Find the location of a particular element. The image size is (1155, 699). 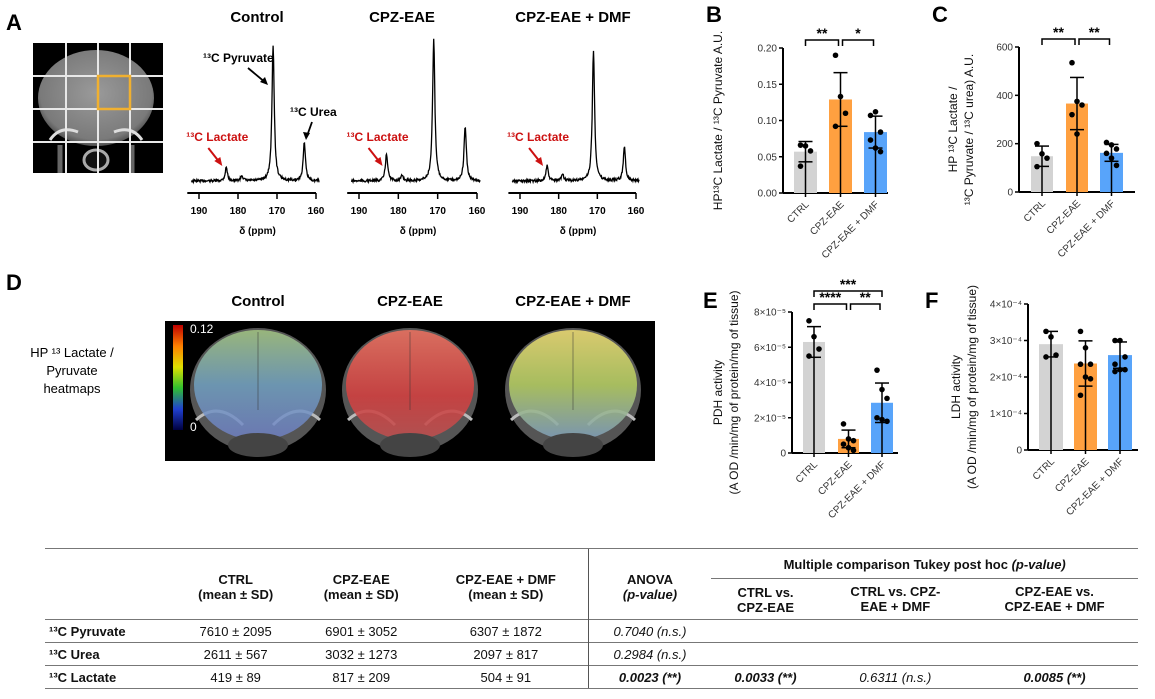

y-tick-label: 0.20 is located at coordinates (768, 49).